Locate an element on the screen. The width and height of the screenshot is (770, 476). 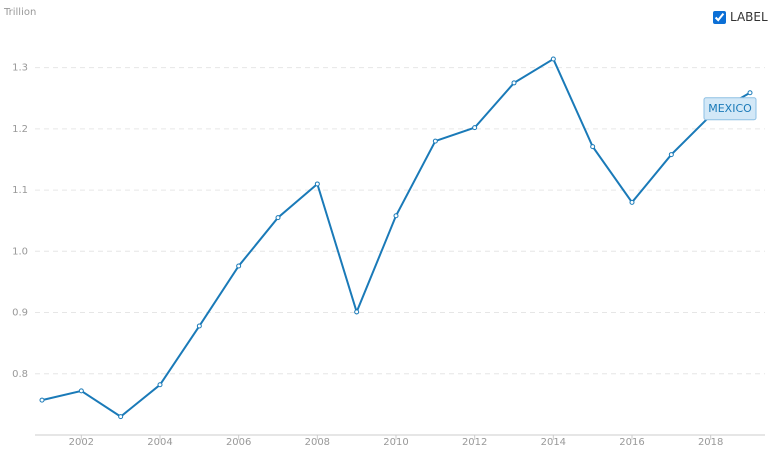
x-tick-label: 2008 is located at coordinates (317, 442).